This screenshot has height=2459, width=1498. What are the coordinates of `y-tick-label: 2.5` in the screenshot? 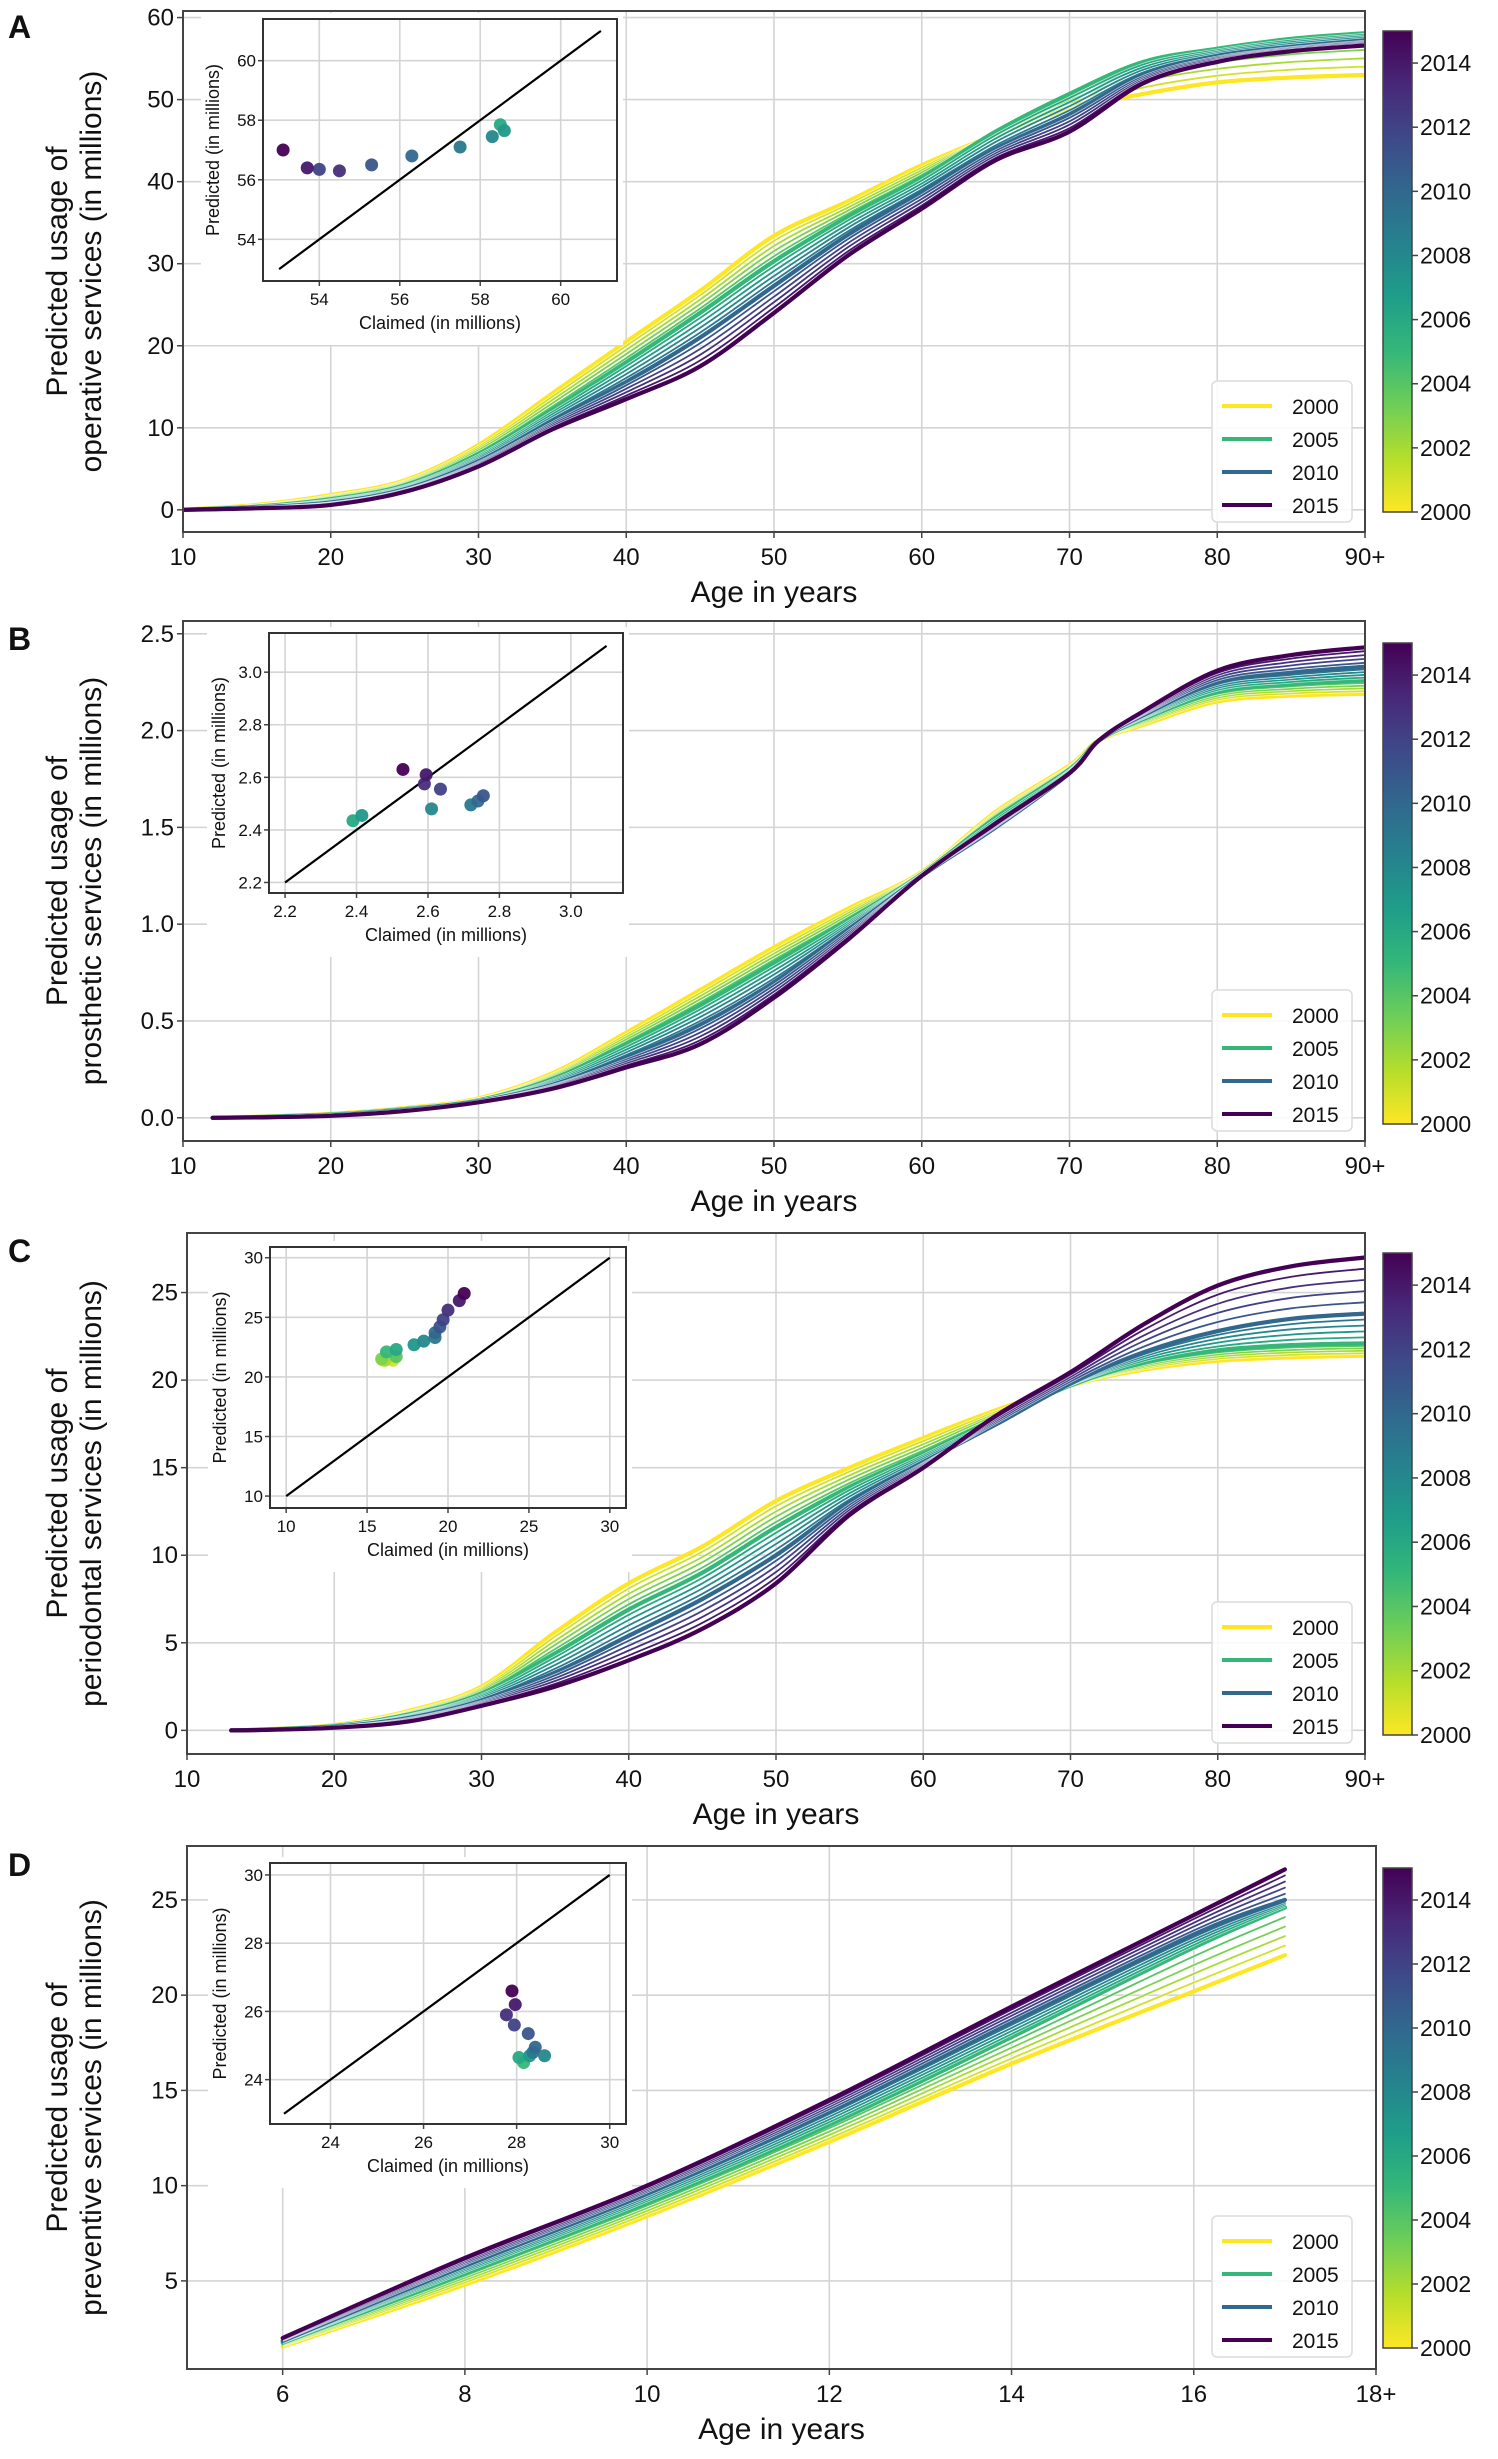 It's located at (157, 634).